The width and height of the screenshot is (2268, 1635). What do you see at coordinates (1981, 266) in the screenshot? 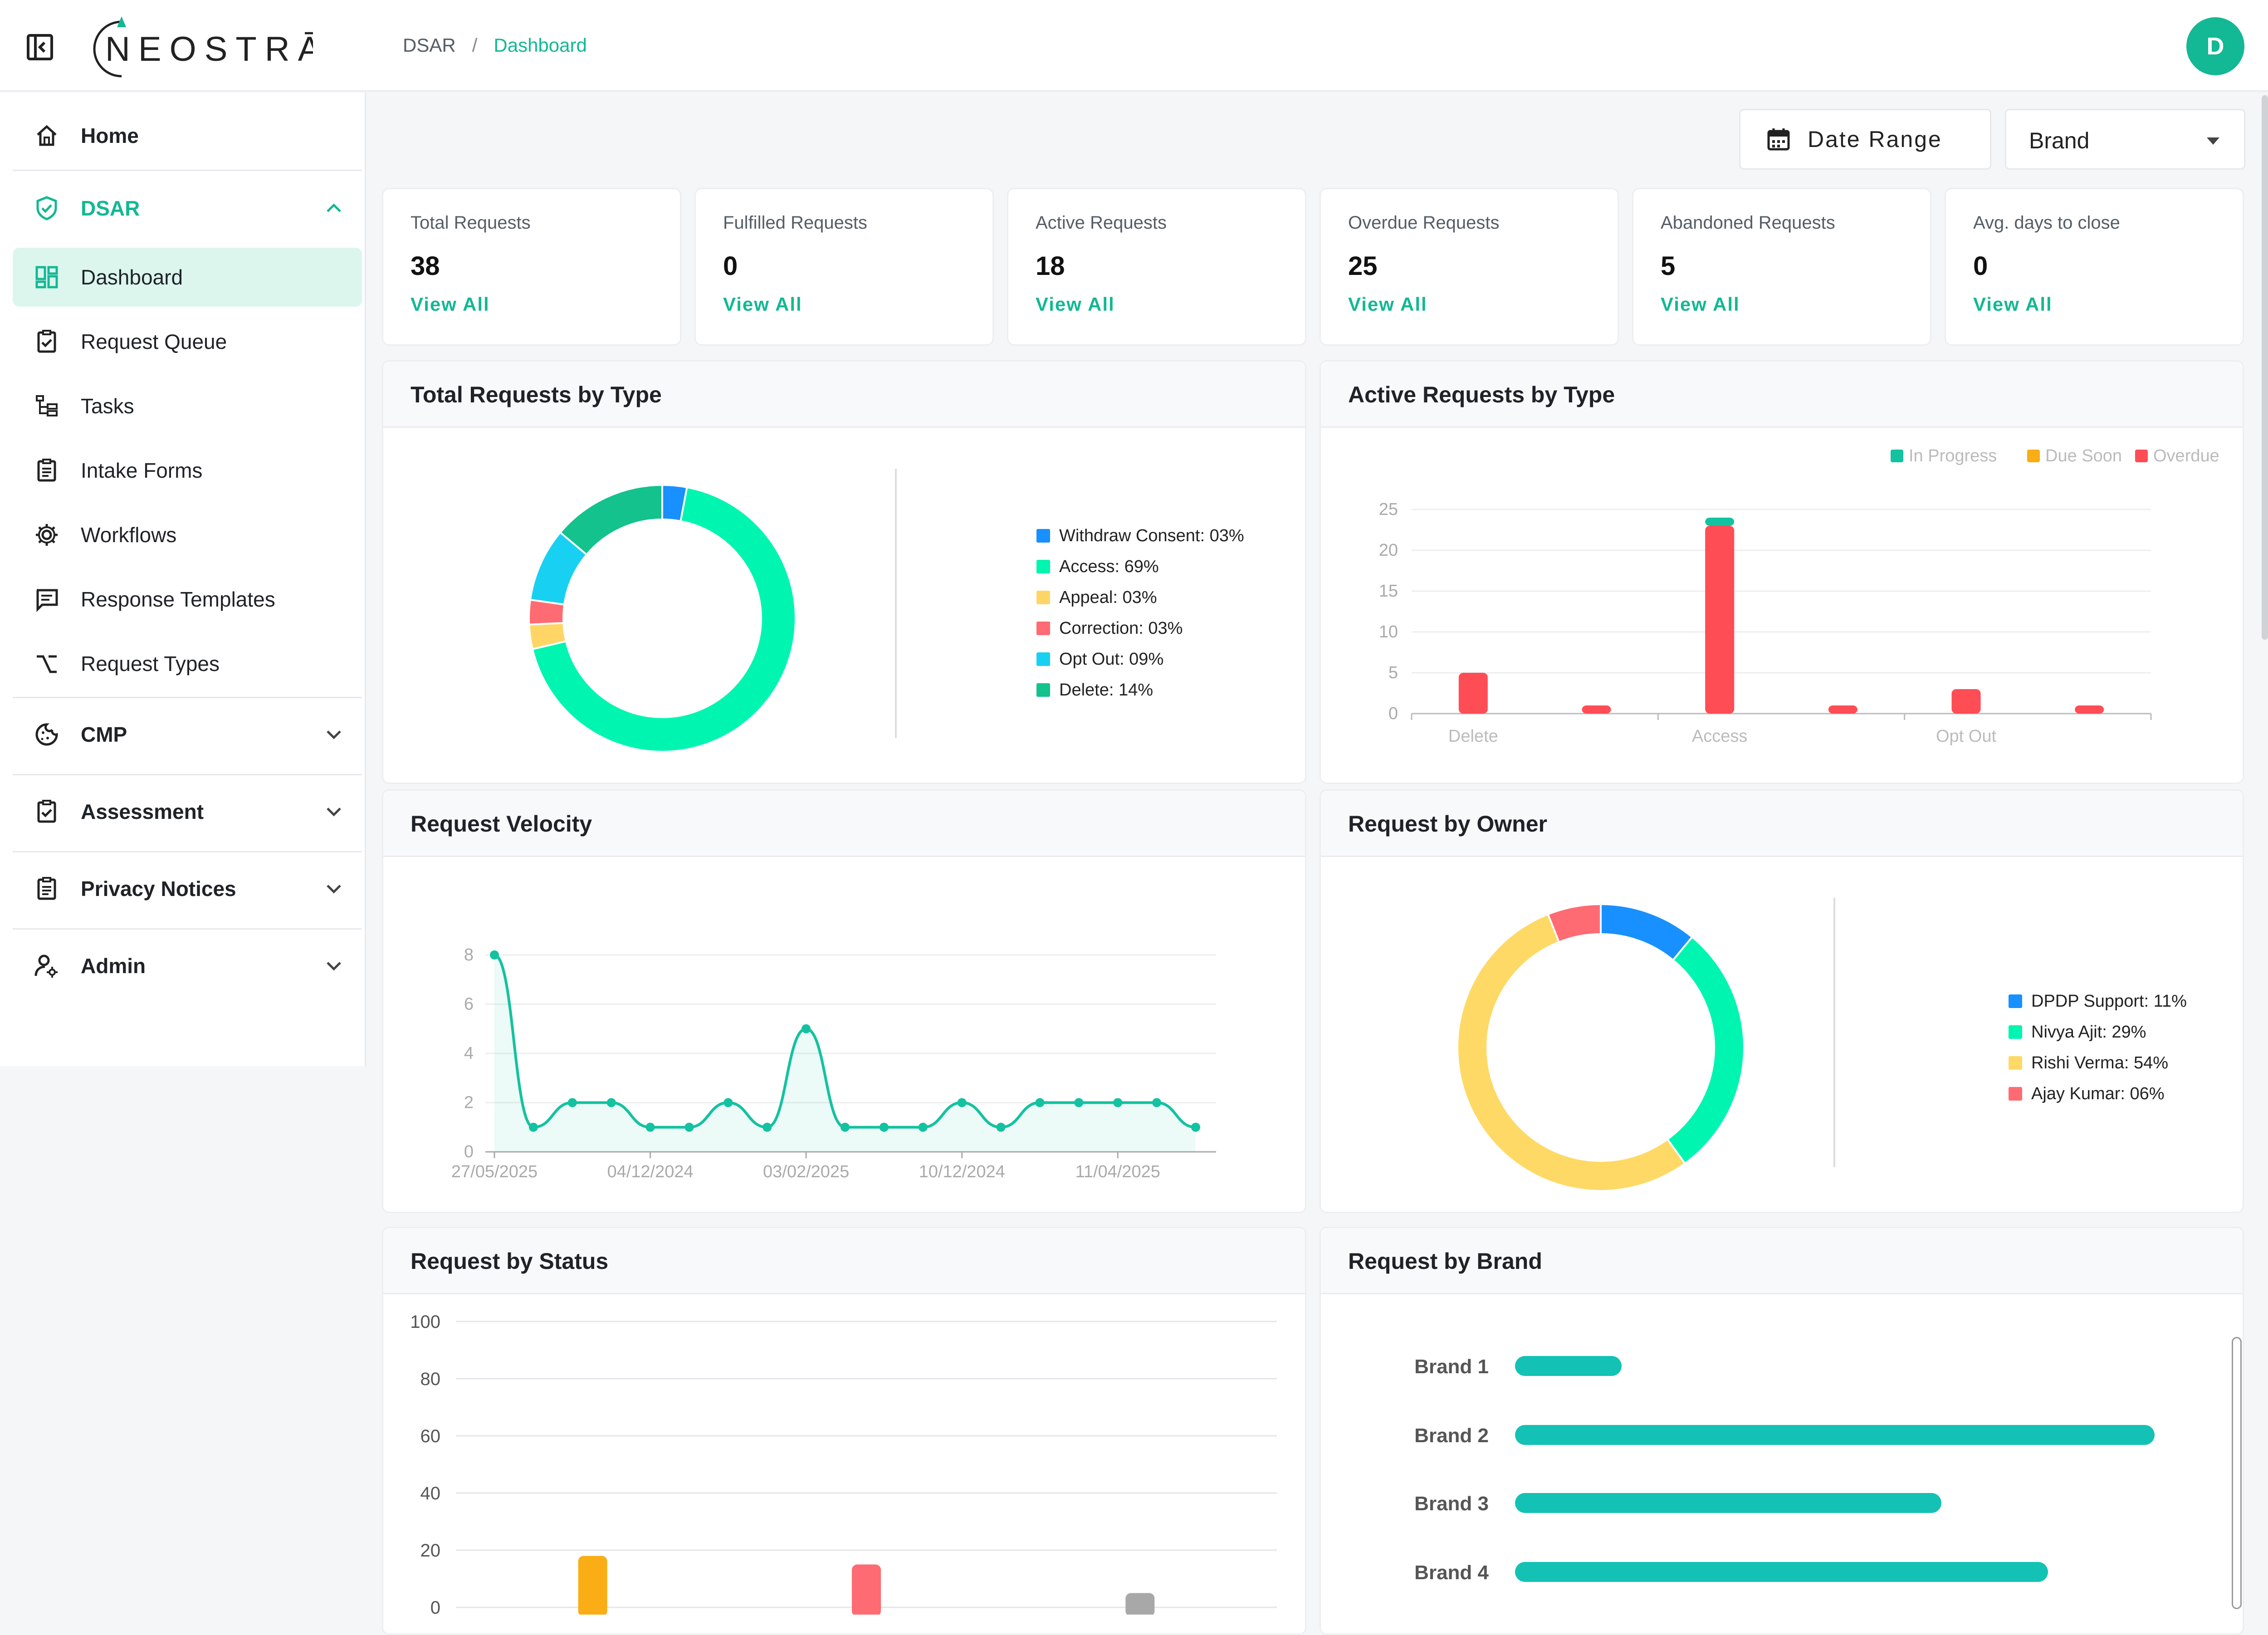
I see `stat-value: 0` at bounding box center [1981, 266].